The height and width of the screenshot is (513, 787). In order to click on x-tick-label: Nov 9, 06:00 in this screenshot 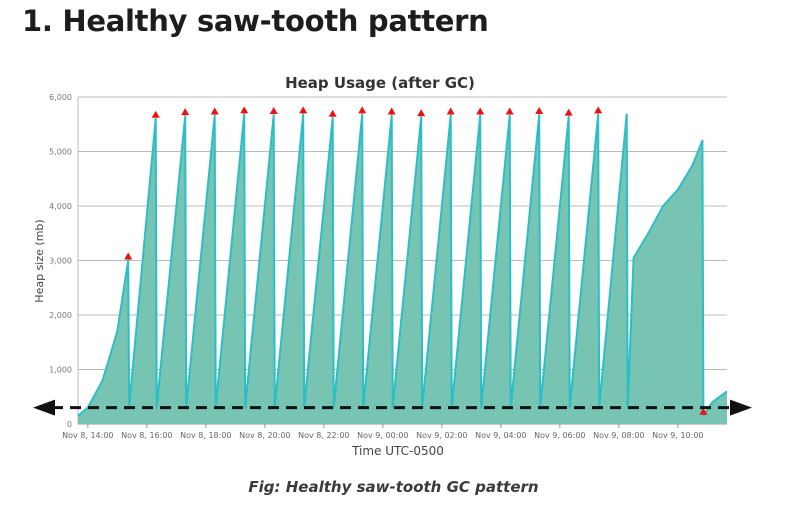, I will do `click(559, 435)`.